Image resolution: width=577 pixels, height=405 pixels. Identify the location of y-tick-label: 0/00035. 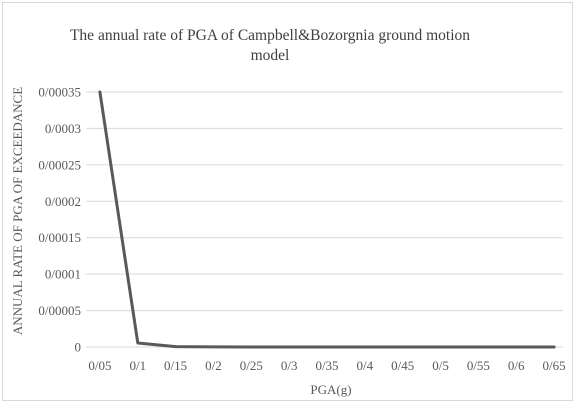
(59, 92).